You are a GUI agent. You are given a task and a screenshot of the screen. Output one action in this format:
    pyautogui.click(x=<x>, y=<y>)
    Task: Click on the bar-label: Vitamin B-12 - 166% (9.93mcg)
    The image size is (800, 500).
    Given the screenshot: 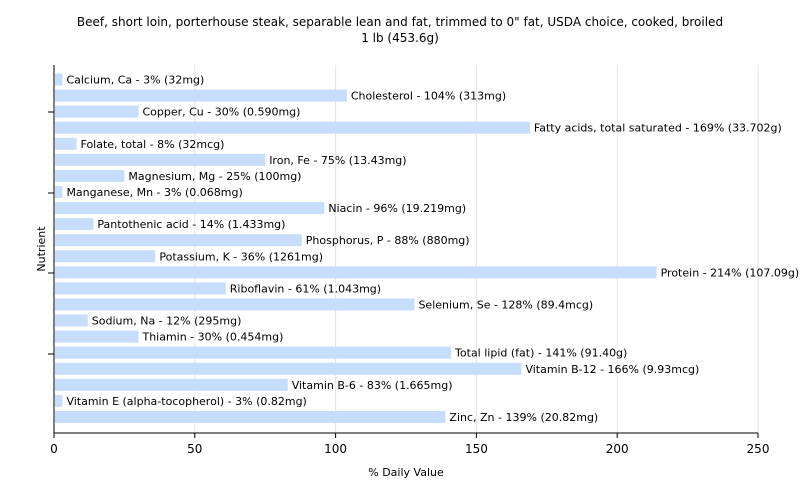 What is the action you would take?
    pyautogui.click(x=612, y=369)
    